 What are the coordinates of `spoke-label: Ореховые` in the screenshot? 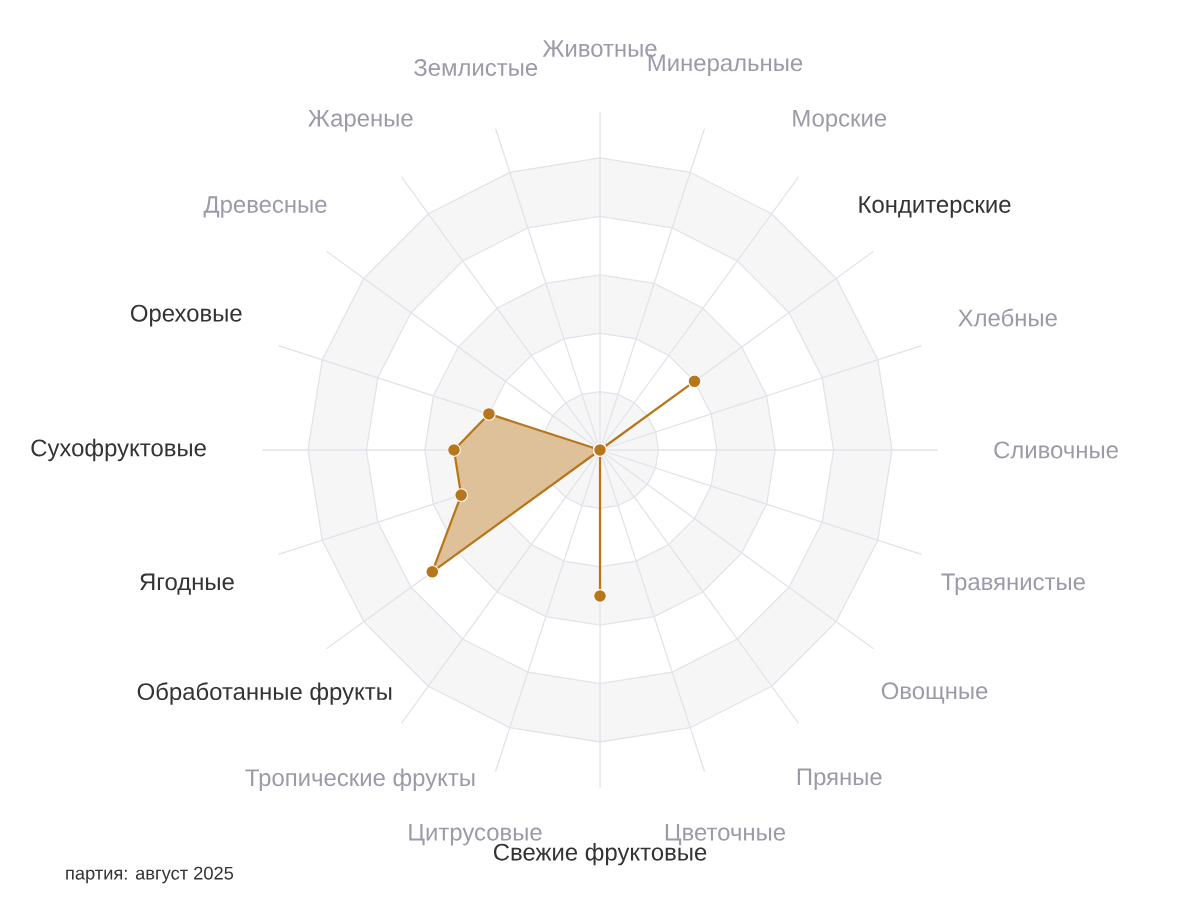 It's located at (186, 315).